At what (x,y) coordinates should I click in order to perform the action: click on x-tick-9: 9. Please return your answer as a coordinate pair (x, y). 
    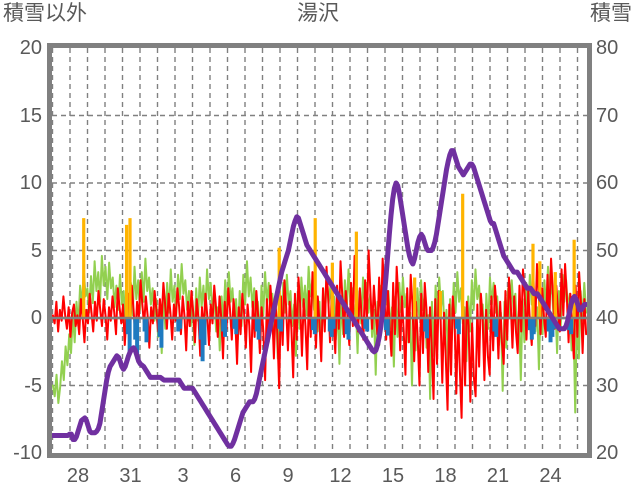
    Looking at the image, I should click on (288, 476).